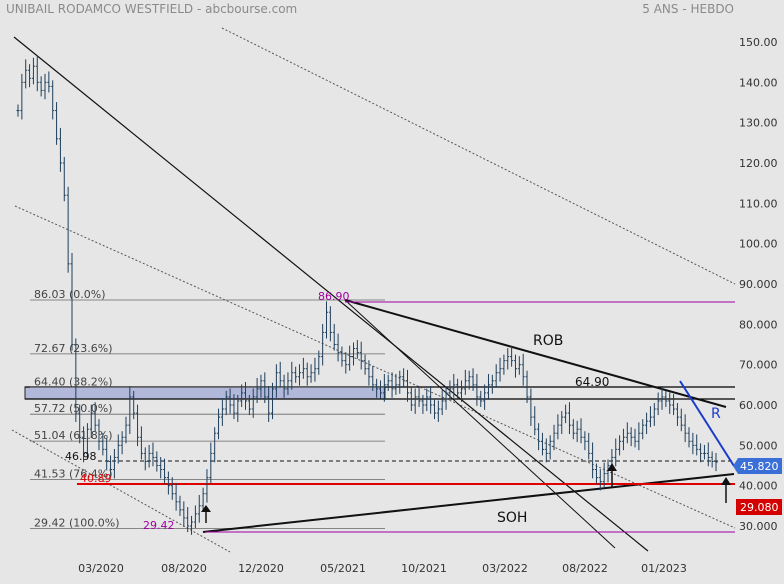  I want to click on r-trendline, so click(707, 423).